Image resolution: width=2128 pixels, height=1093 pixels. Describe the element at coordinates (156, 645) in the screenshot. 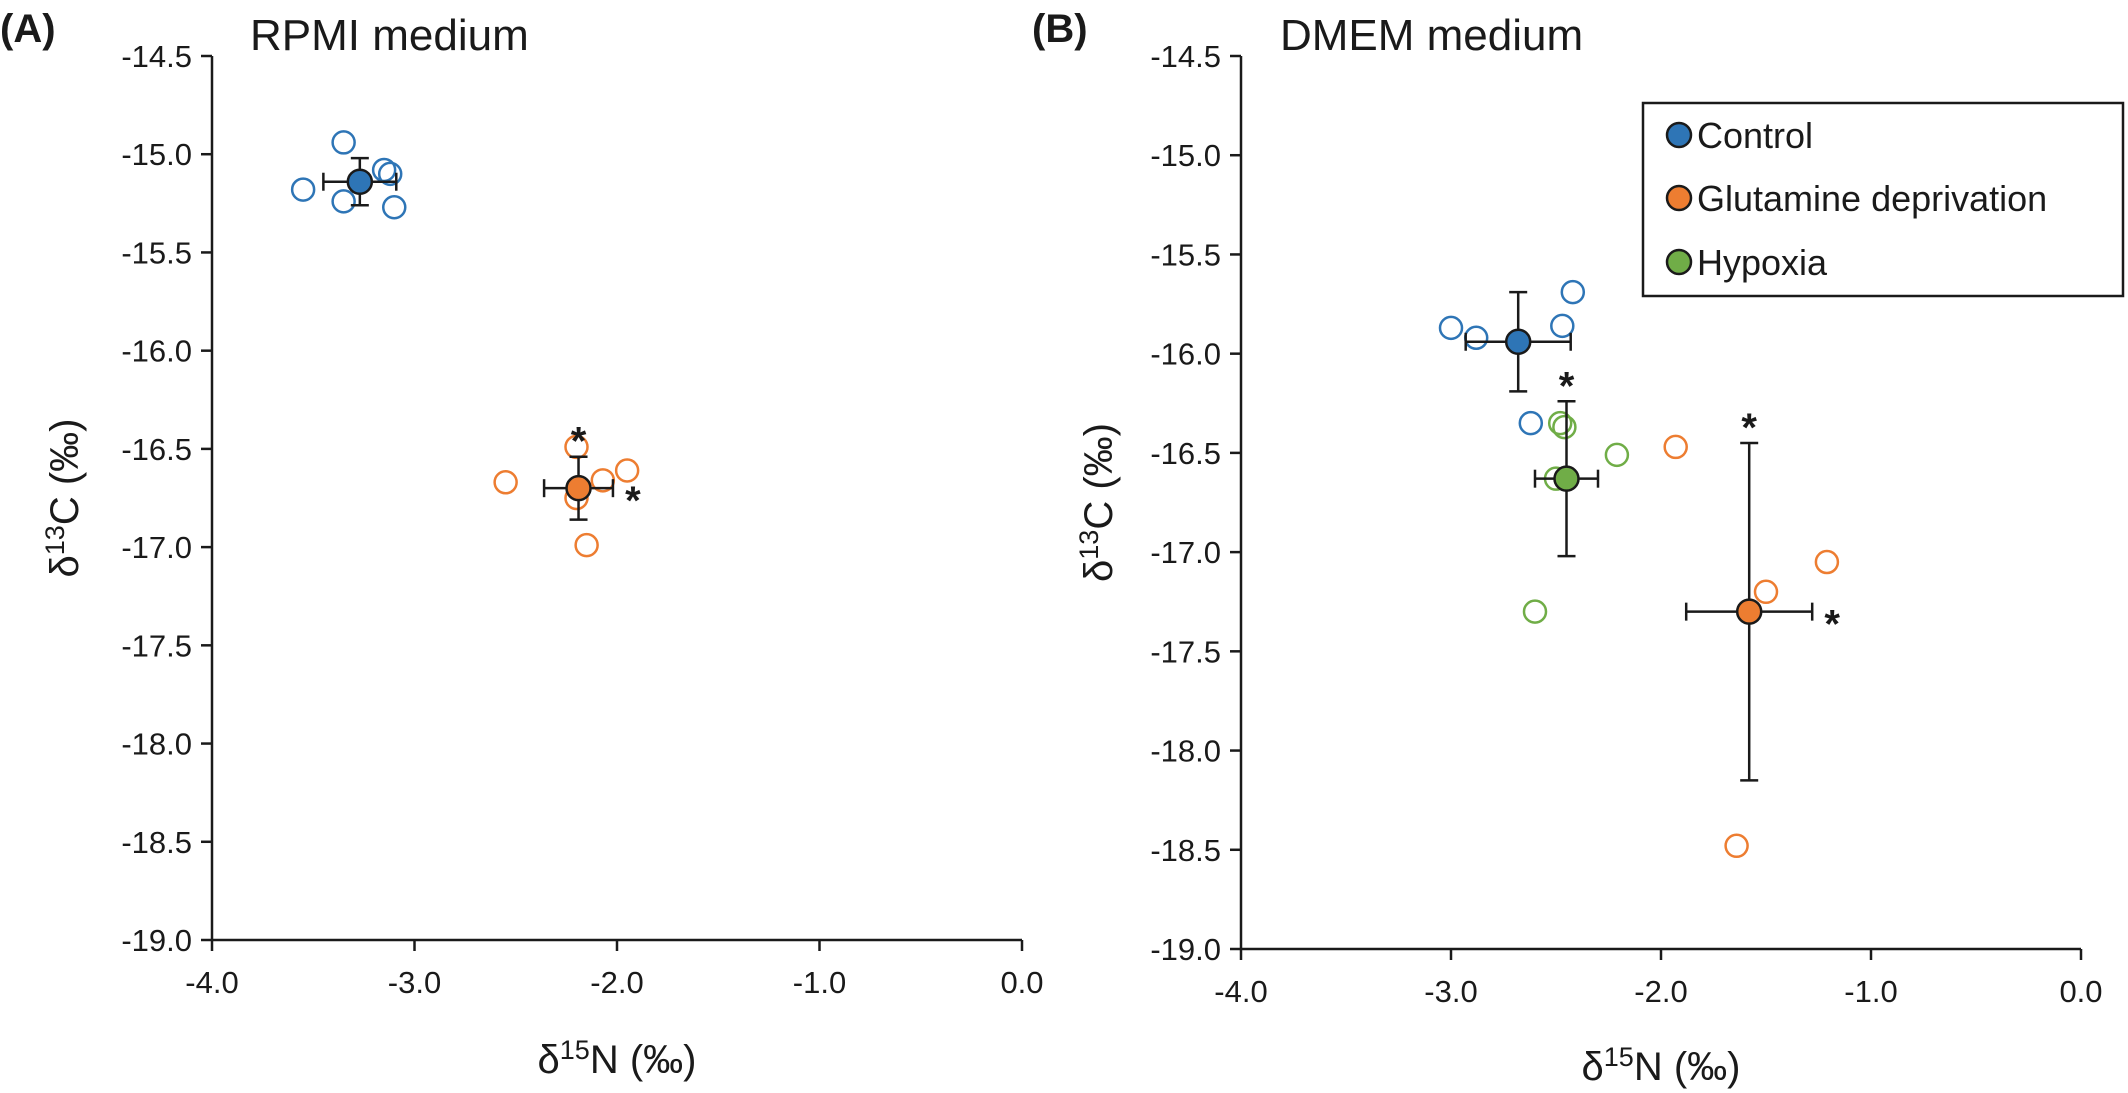

I see `panel-a-y-tick-label: -17.5` at that location.